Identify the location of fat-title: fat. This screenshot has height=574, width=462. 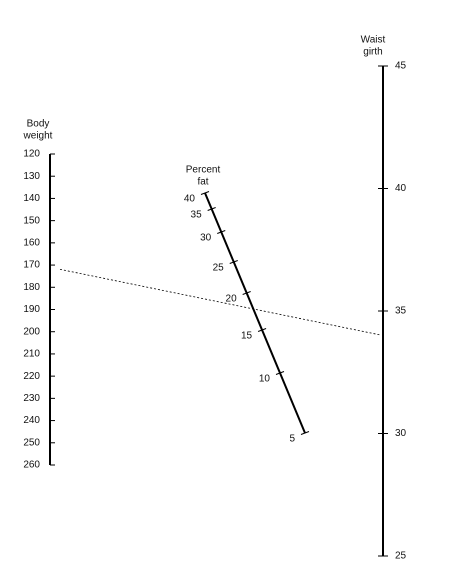
(202, 182).